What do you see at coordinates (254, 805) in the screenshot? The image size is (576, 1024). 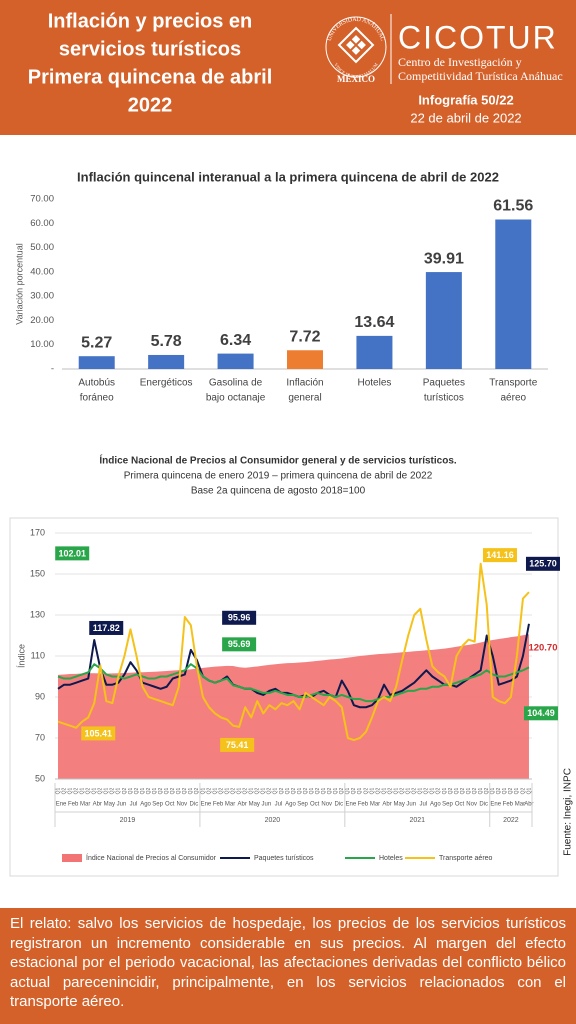 I see `month-label: May` at bounding box center [254, 805].